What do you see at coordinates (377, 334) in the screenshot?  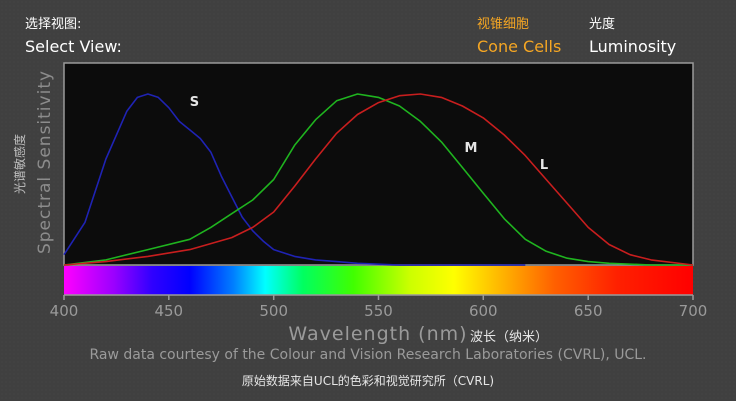 I see `x-axis-label-en: Wavelength (nm)` at bounding box center [377, 334].